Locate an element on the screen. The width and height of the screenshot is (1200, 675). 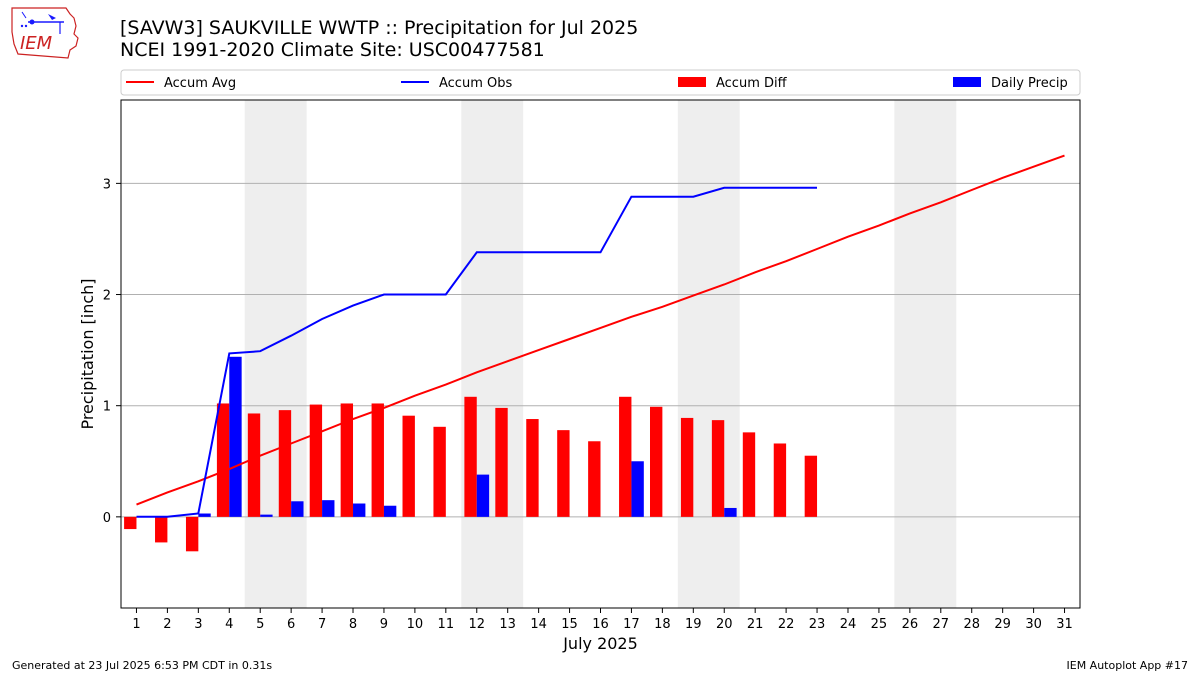
x-tick-label: 4 is located at coordinates (229, 624).